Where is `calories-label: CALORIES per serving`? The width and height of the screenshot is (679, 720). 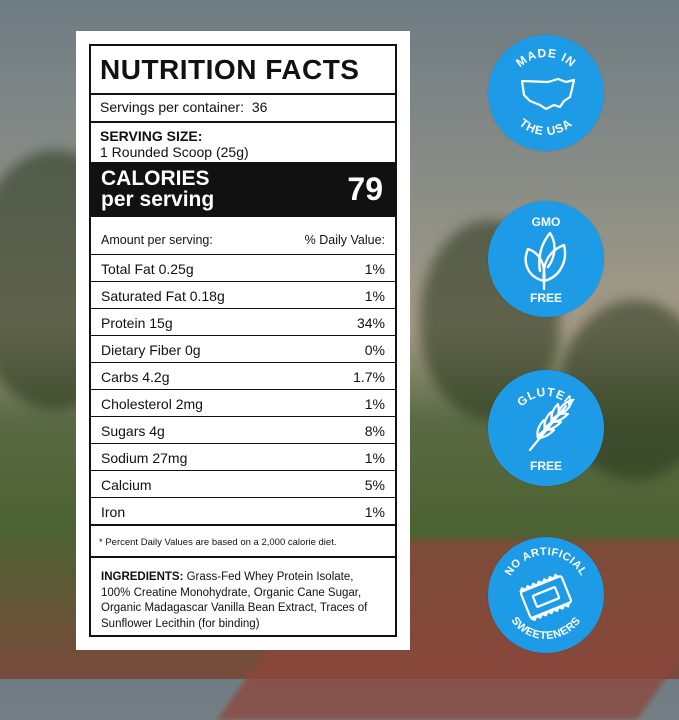 calories-label: CALORIES per serving is located at coordinates (157, 189).